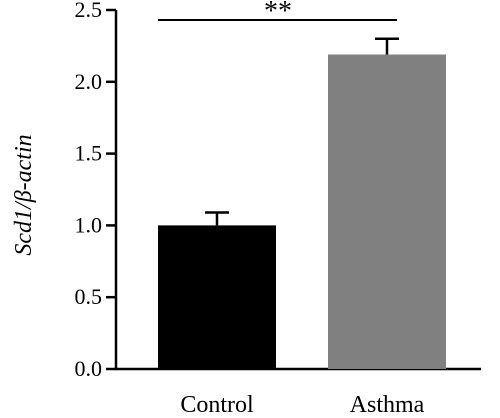 Image resolution: width=500 pixels, height=418 pixels. What do you see at coordinates (89, 153) in the screenshot?
I see `y-tick-label: 1.5` at bounding box center [89, 153].